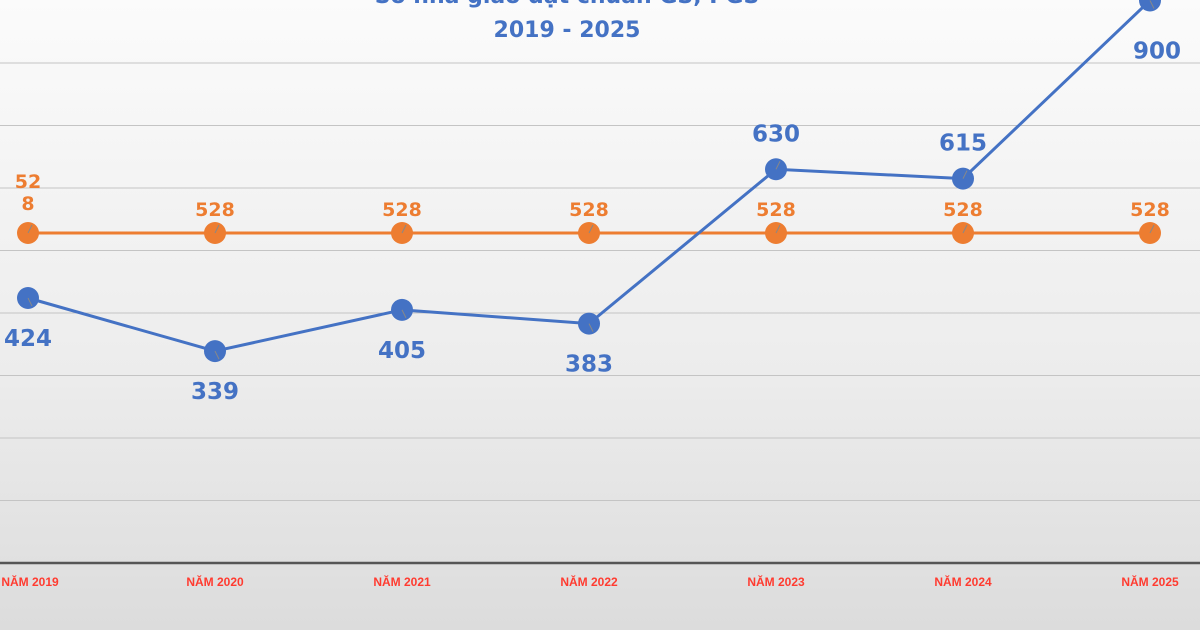 This screenshot has height=630, width=1200. I want to click on data-label: 405, so click(402, 351).